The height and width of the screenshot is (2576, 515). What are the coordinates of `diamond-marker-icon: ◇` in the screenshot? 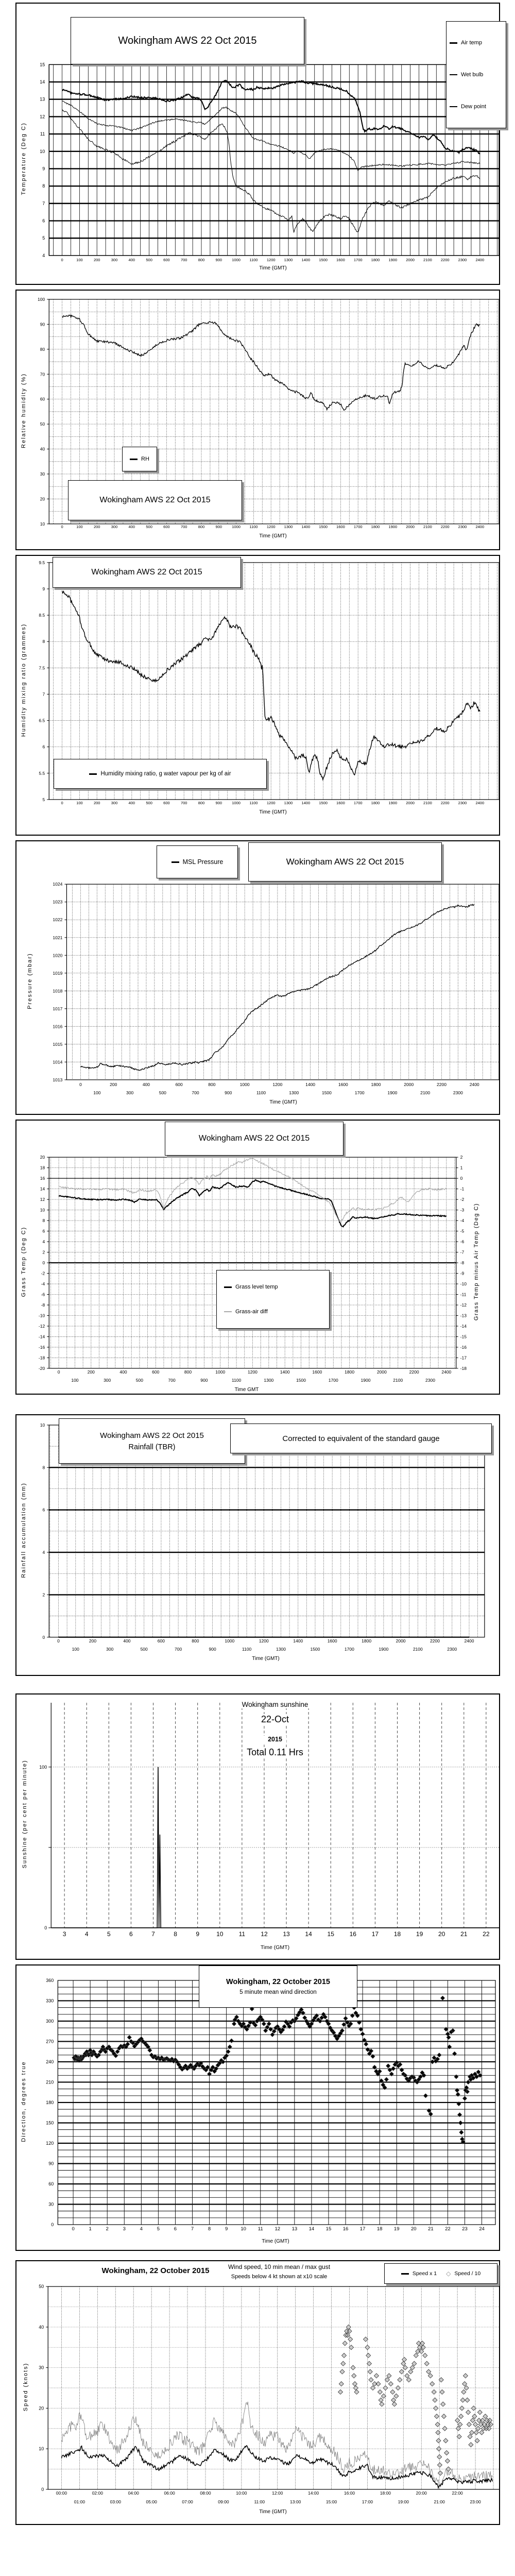 It's located at (449, 2273).